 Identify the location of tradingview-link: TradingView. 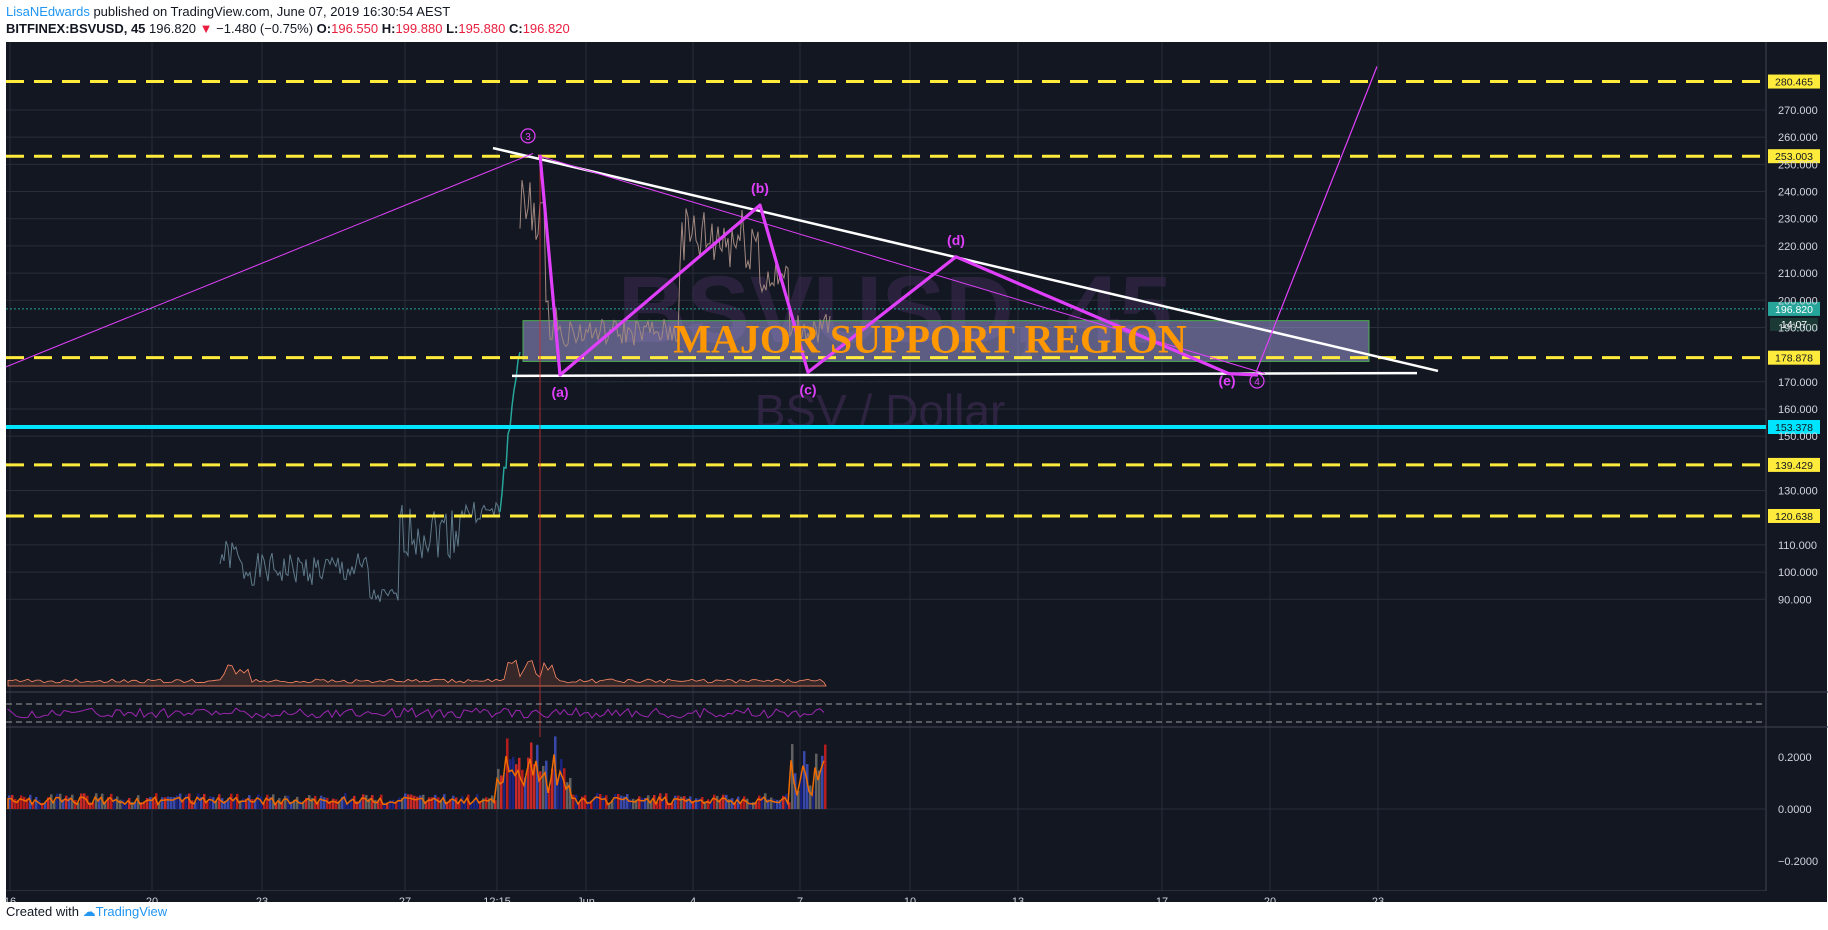
(131, 911).